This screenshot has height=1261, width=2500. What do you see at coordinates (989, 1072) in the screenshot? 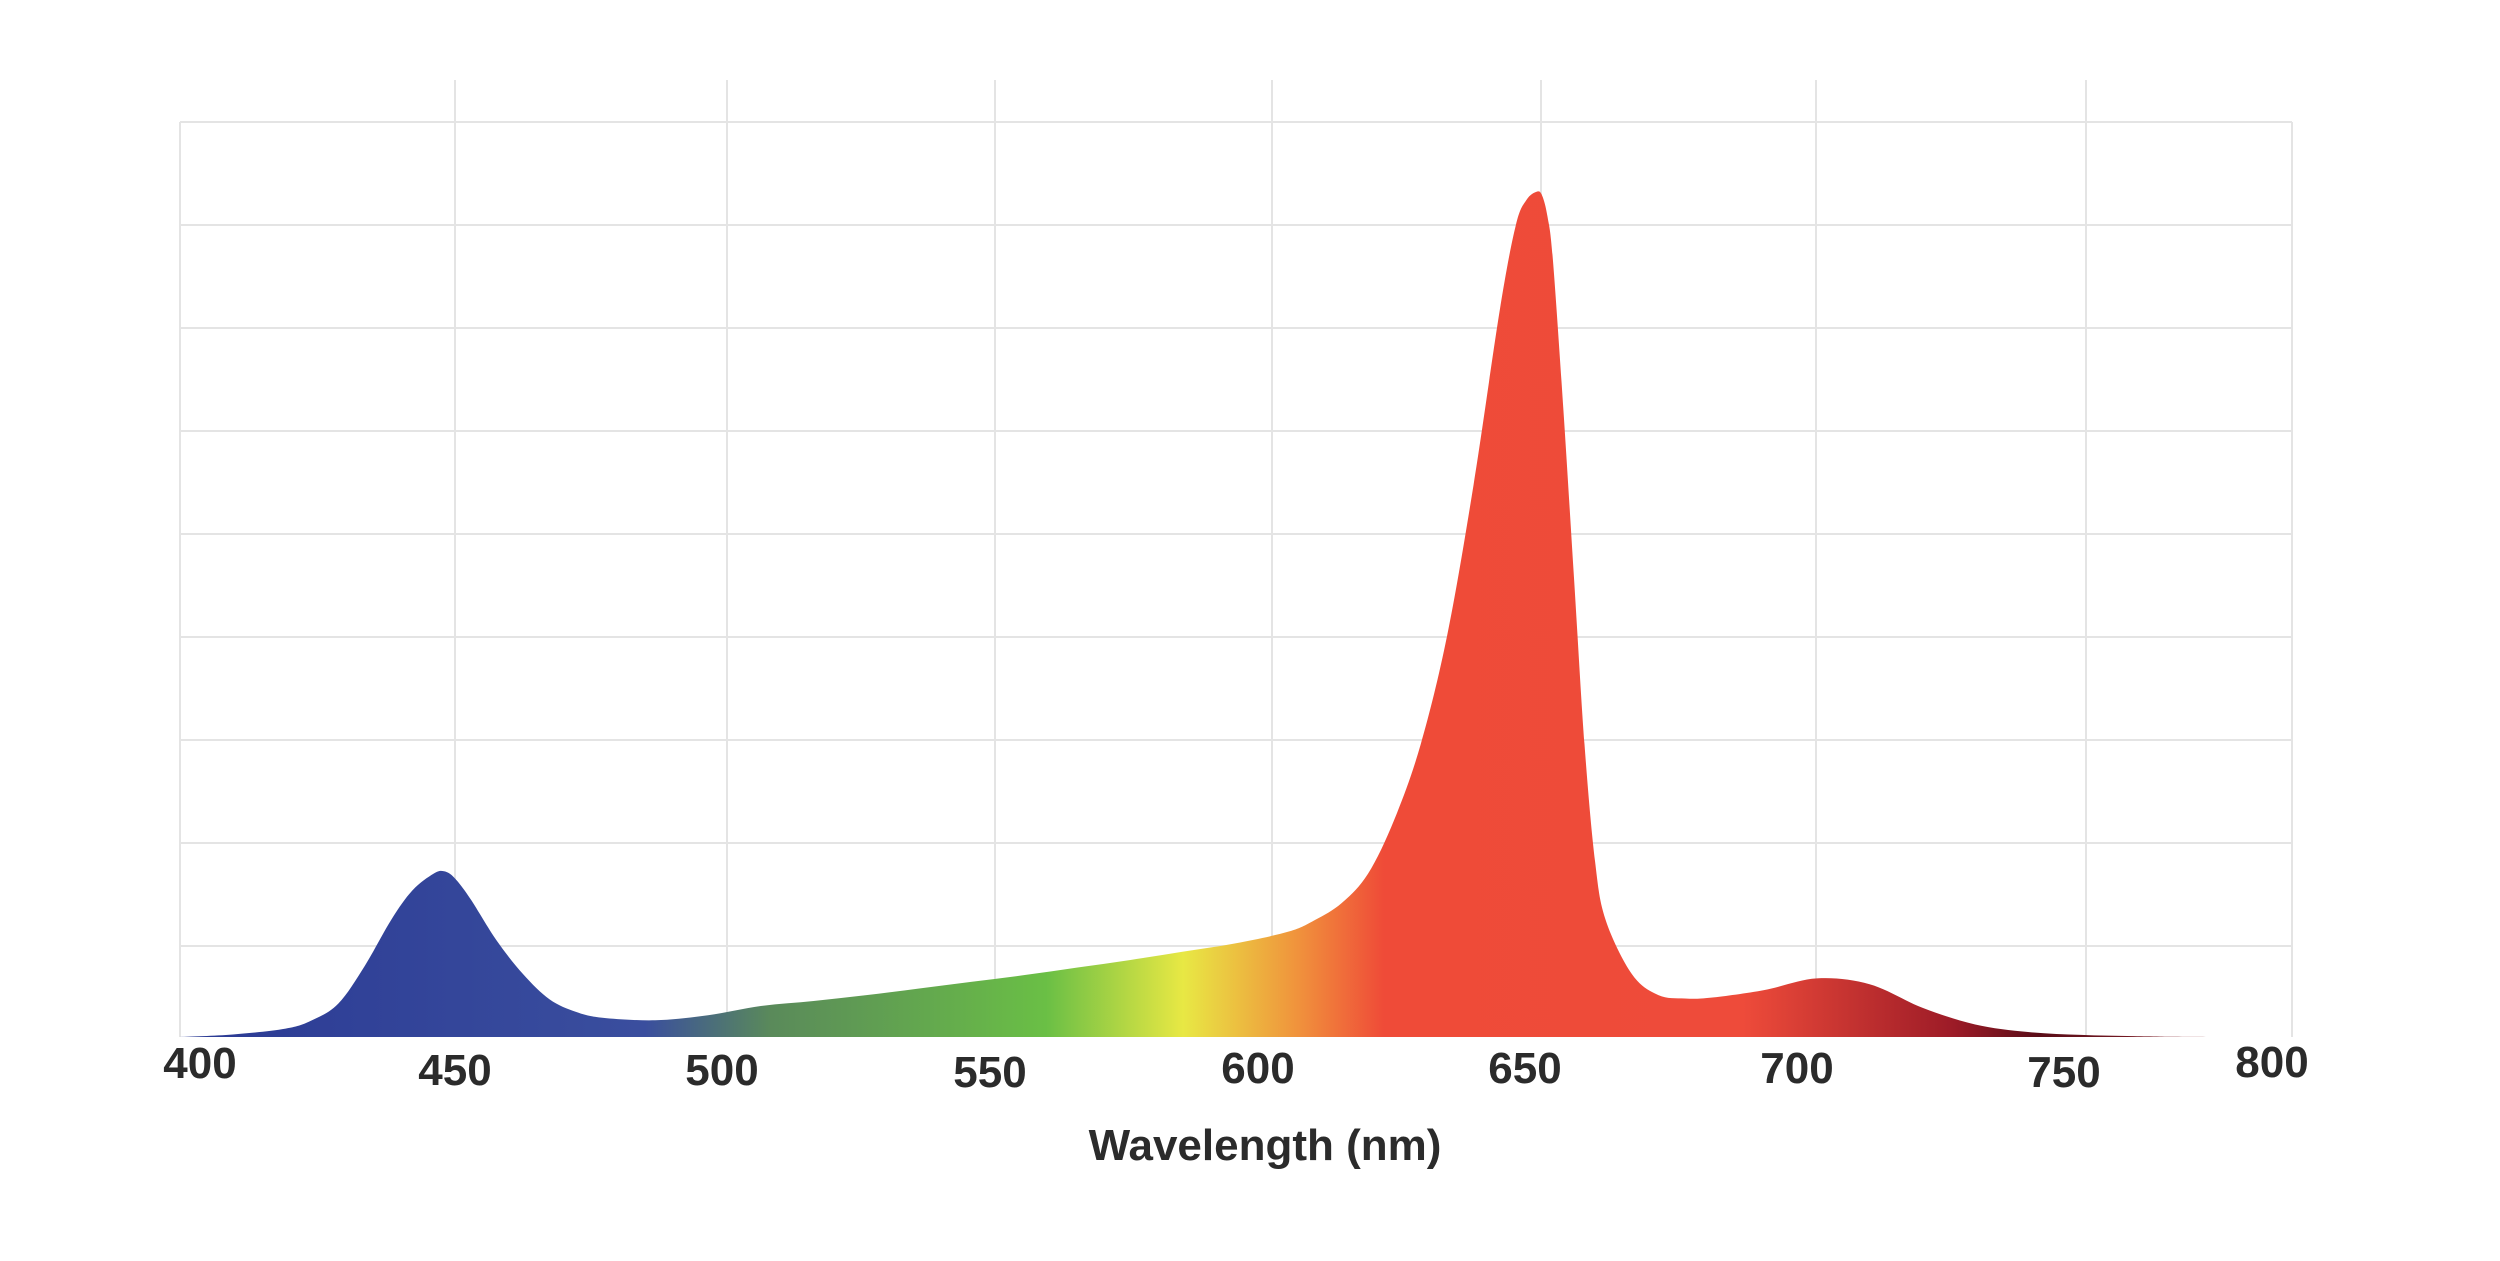
I see `x-tick-label: 550` at bounding box center [989, 1072].